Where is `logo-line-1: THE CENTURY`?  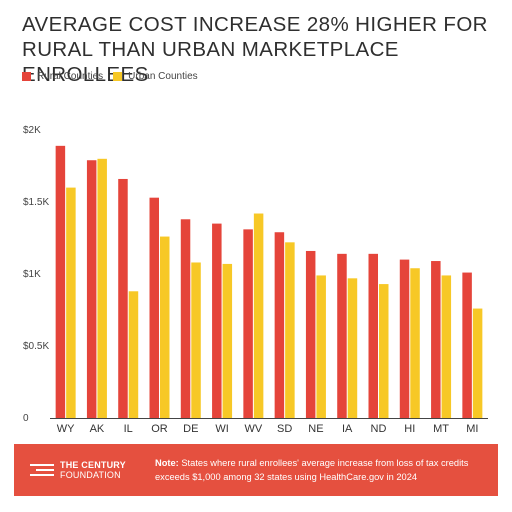 logo-line-1: THE CENTURY is located at coordinates (93, 465).